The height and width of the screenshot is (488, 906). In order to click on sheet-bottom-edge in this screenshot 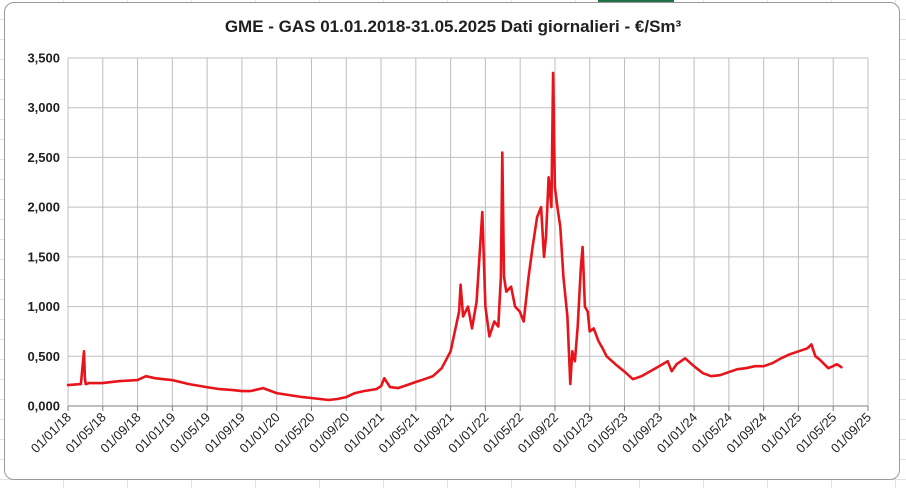, I will do `click(453, 484)`.